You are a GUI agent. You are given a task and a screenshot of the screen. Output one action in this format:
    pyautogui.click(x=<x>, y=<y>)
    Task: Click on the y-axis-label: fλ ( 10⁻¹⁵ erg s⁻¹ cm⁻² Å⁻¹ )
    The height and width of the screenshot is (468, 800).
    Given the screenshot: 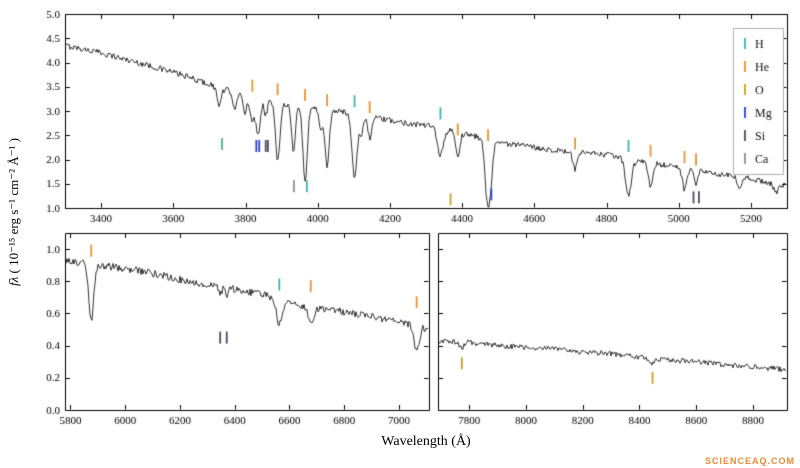 What is the action you would take?
    pyautogui.click(x=14, y=212)
    